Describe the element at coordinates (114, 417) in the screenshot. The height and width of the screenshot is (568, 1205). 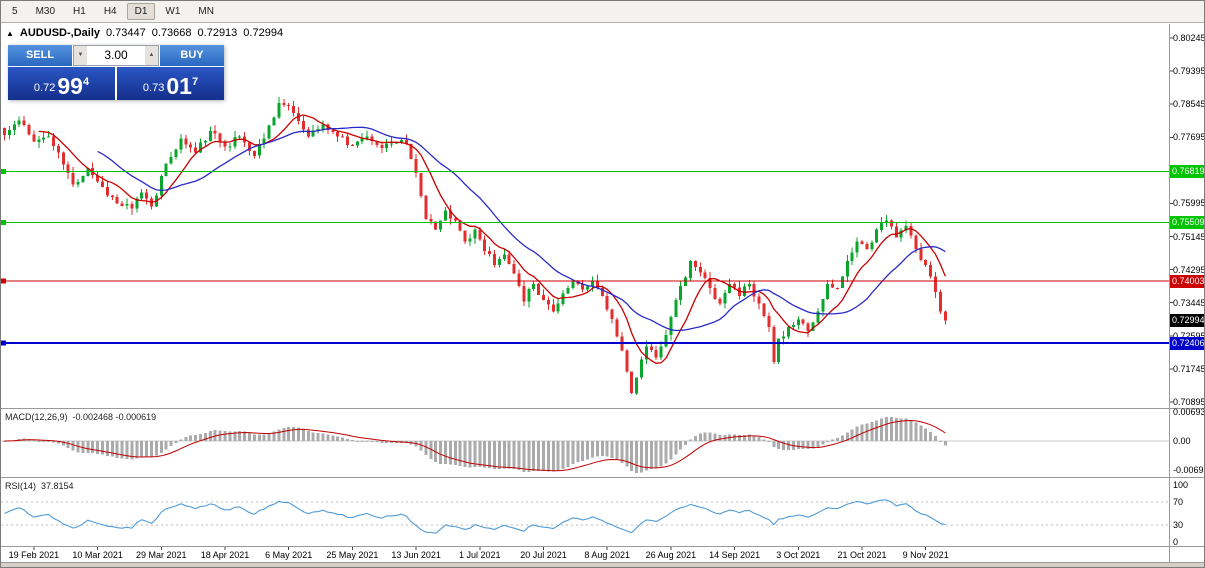
I see `macd-values: -0.002468 -0.000619` at that location.